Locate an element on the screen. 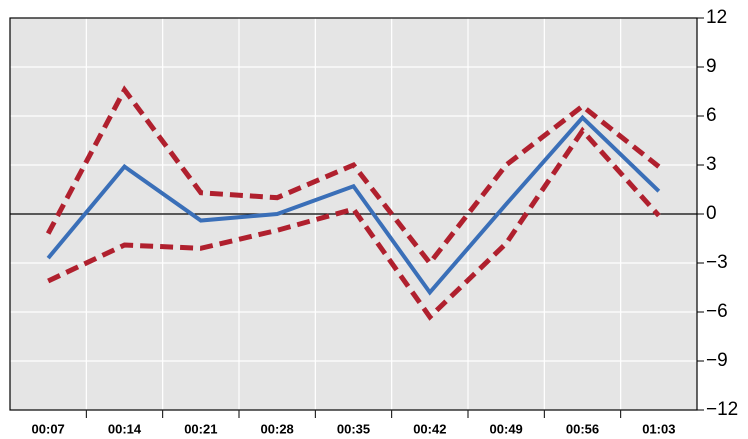  x-tick-label: 00:21 is located at coordinates (200, 428).